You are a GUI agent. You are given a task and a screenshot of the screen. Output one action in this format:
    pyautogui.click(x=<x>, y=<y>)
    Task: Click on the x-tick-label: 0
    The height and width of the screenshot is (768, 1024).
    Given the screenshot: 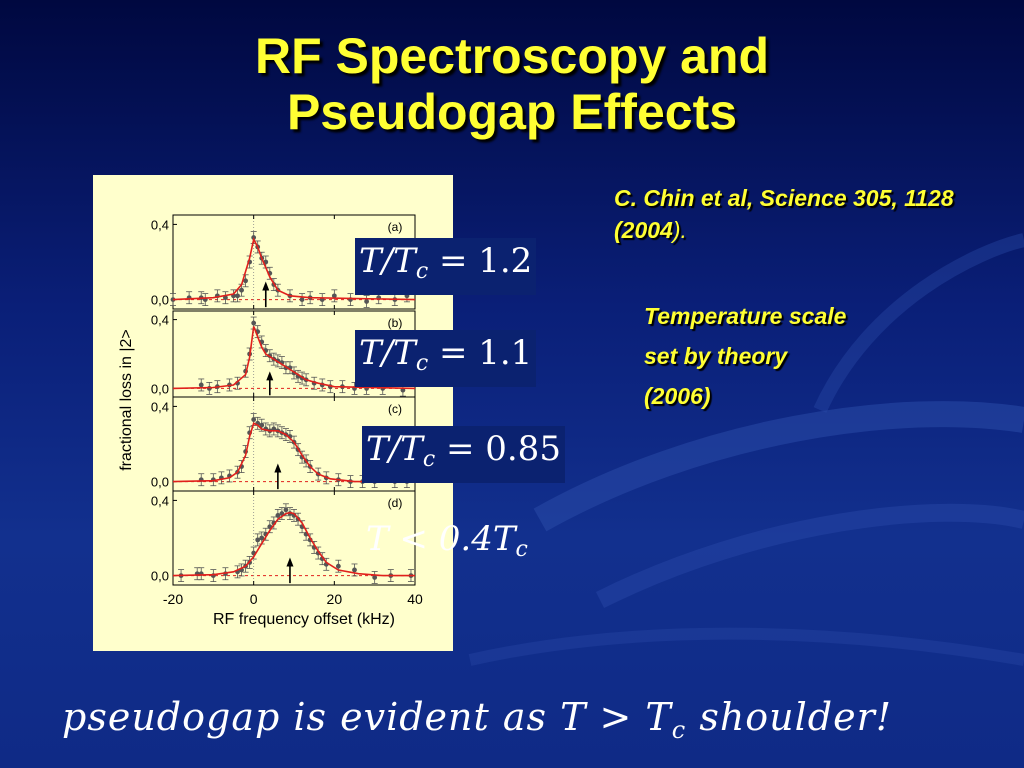 What is the action you would take?
    pyautogui.click(x=254, y=599)
    